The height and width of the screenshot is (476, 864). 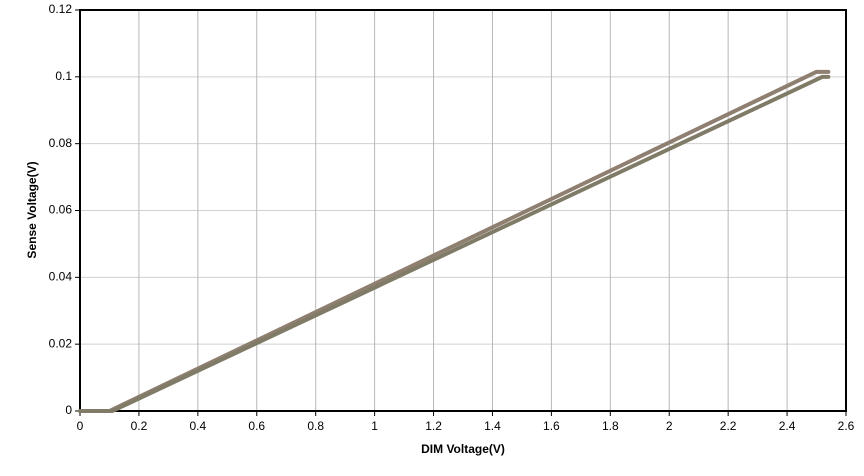 What do you see at coordinates (846, 426) in the screenshot?
I see `x-tick-label: 2.6` at bounding box center [846, 426].